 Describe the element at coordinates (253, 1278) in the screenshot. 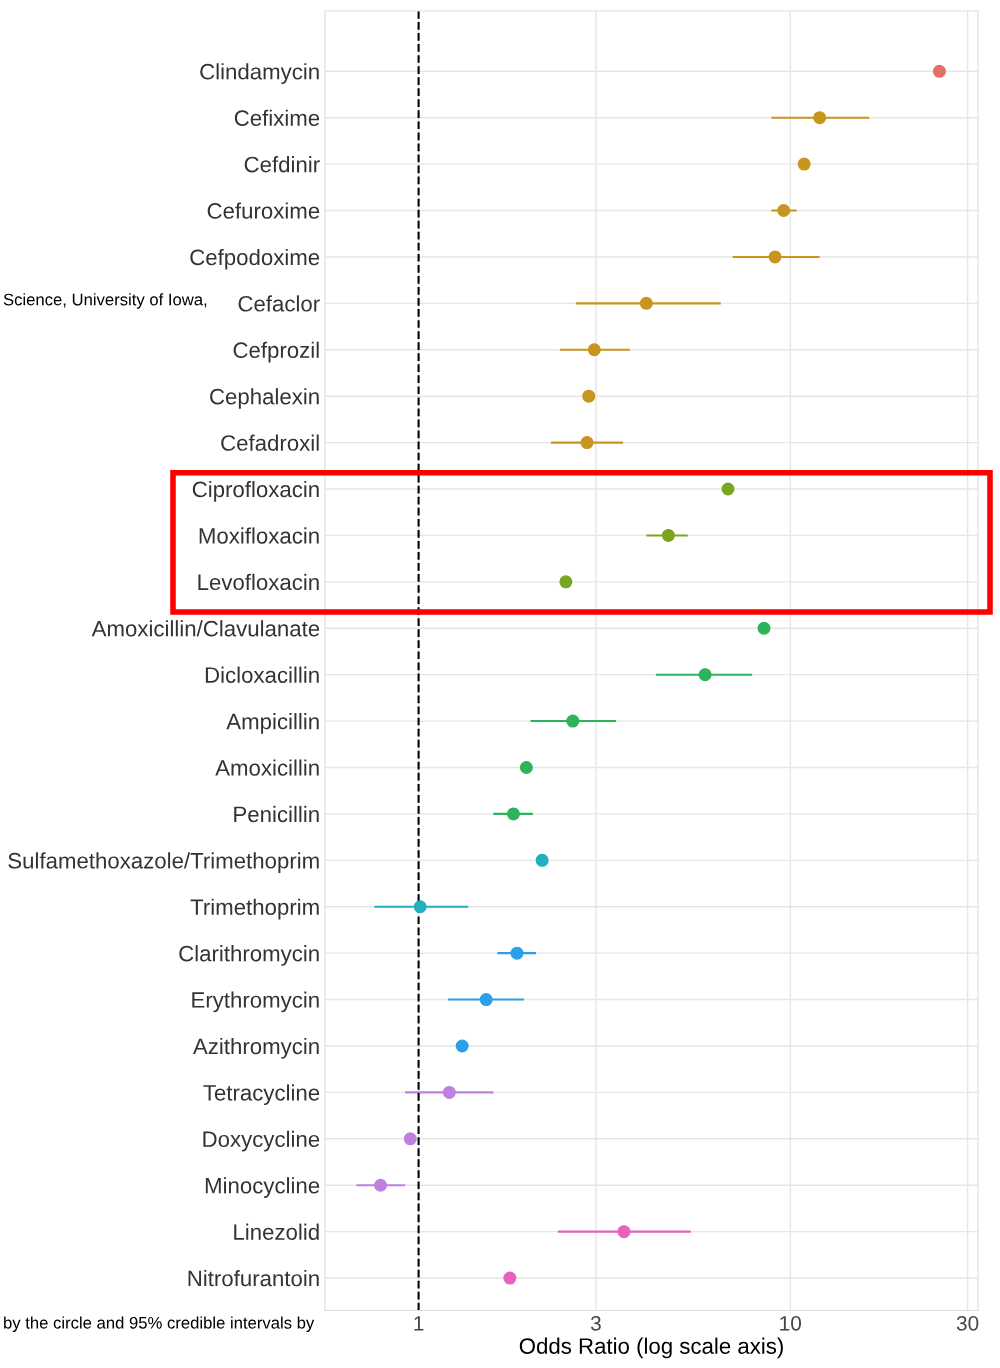

I see `y-tick-label: Nitrofurantoin` at that location.